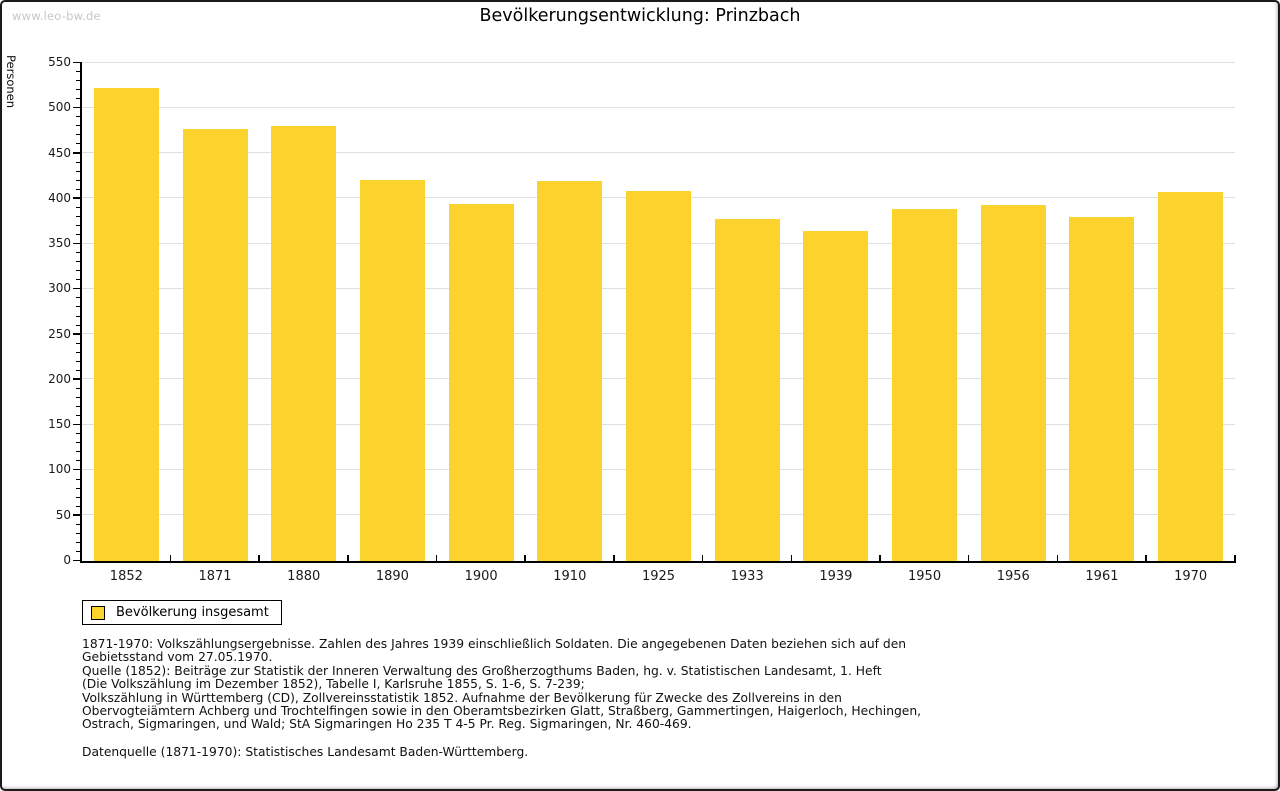 The height and width of the screenshot is (791, 1280). Describe the element at coordinates (59, 424) in the screenshot. I see `y-axis-label: 150` at that location.